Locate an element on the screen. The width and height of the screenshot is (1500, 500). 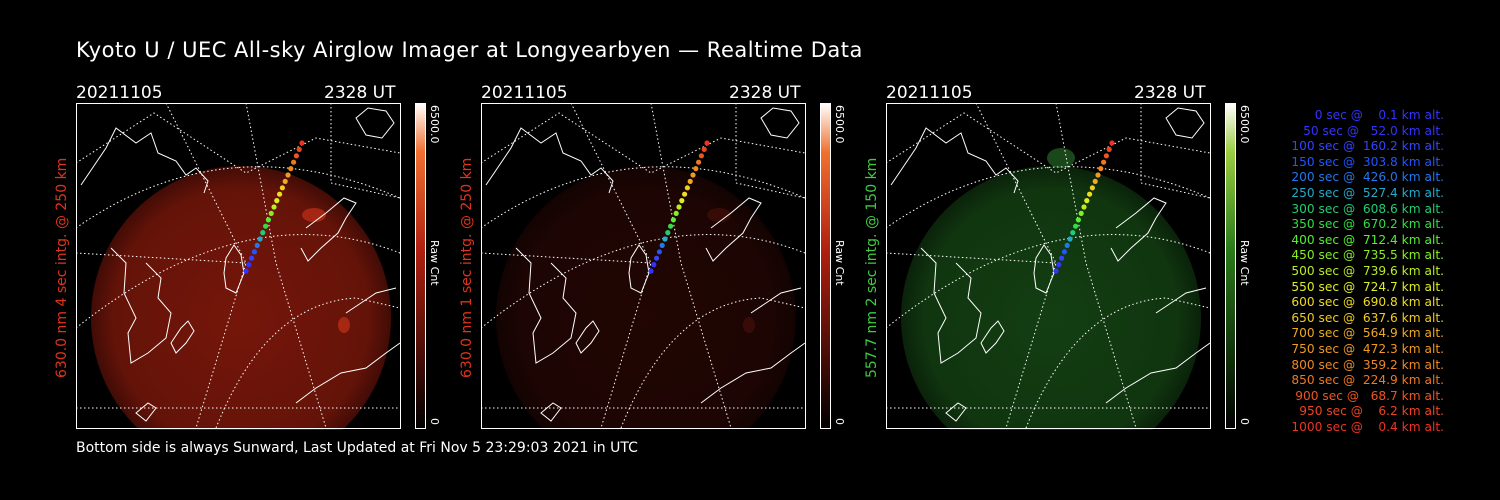
legend-entry: 750 sec @ 472.3 km alt. is located at coordinates (1367, 348).